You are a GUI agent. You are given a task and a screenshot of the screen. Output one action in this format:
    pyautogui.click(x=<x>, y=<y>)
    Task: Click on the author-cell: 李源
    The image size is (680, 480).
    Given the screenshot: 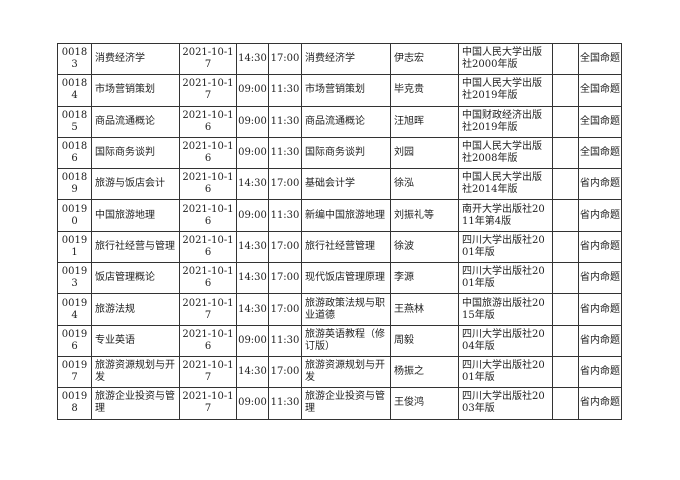 What is the action you would take?
    pyautogui.click(x=424, y=278)
    